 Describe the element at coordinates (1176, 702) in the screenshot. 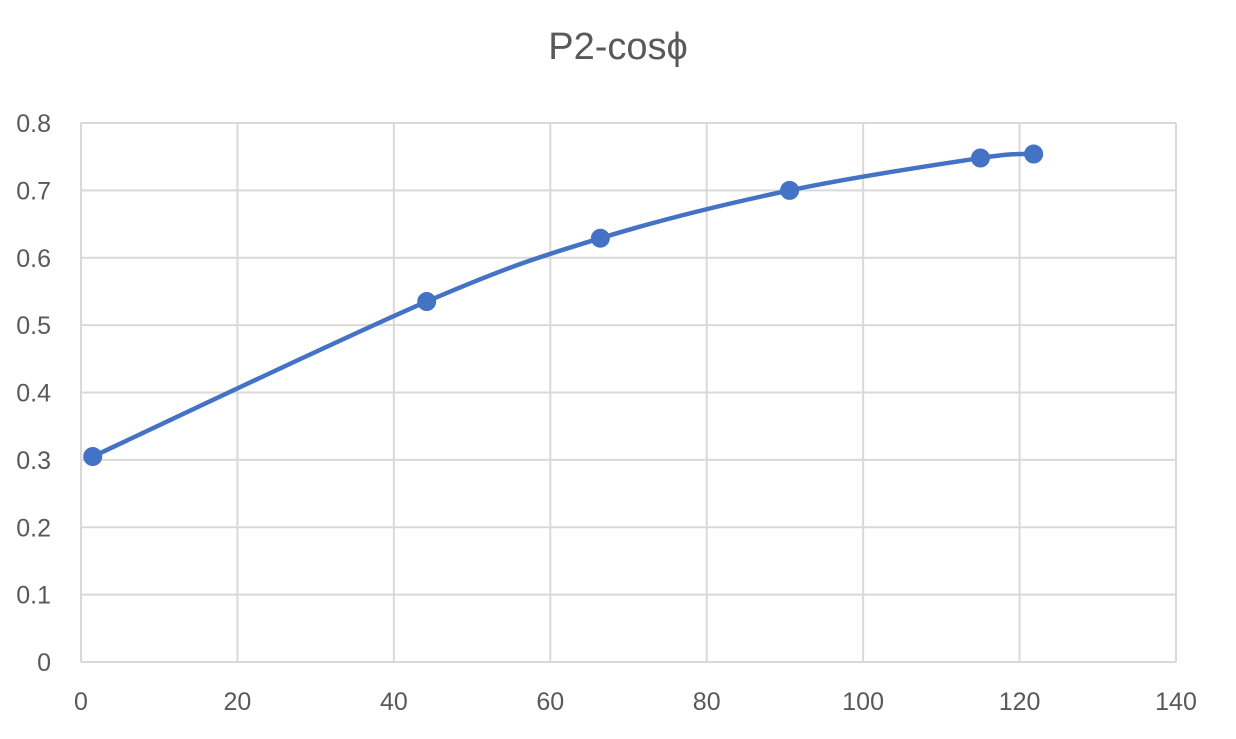

I see `x-tick-label: 140` at that location.